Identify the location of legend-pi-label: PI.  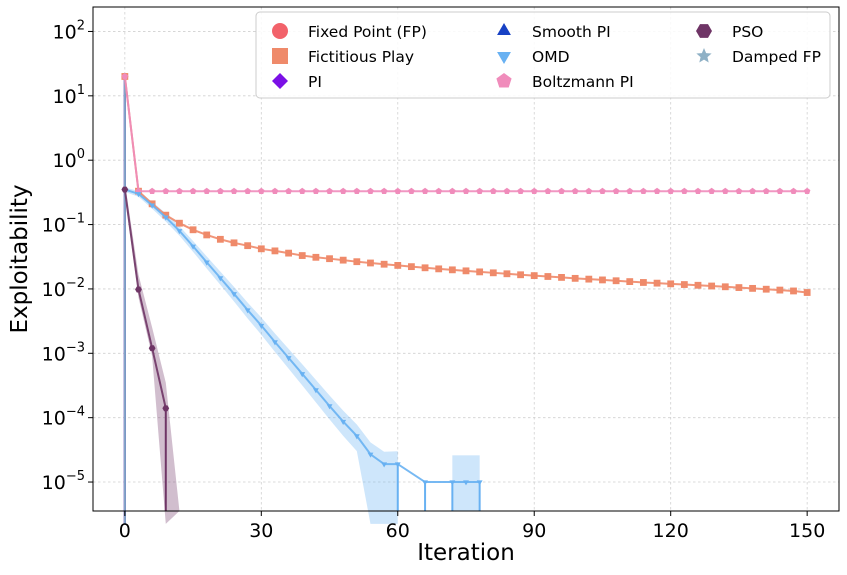
(315, 82).